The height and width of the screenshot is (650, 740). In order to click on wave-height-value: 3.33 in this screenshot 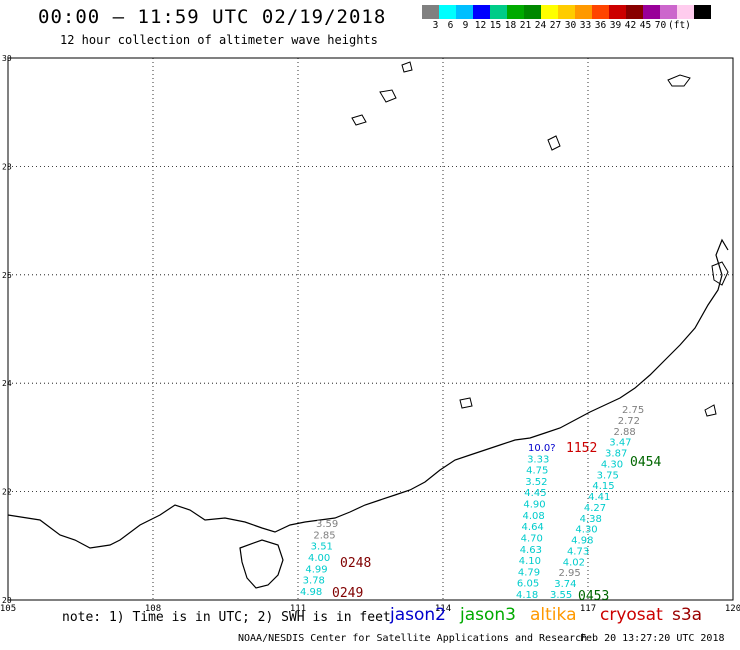, I will do `click(538, 459)`.